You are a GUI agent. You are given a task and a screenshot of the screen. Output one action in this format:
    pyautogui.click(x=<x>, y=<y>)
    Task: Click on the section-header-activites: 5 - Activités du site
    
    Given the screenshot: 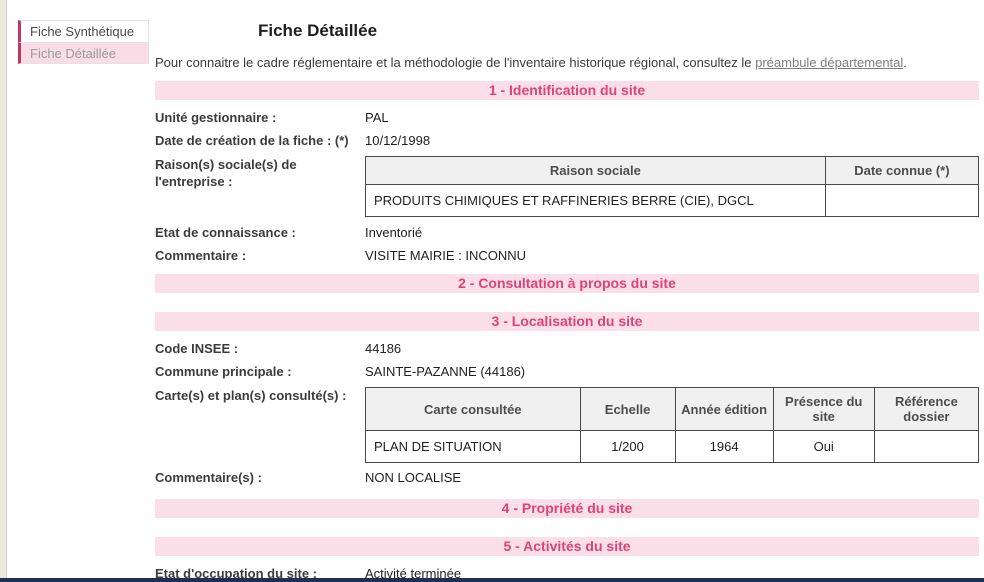 What is the action you would take?
    pyautogui.click(x=567, y=546)
    